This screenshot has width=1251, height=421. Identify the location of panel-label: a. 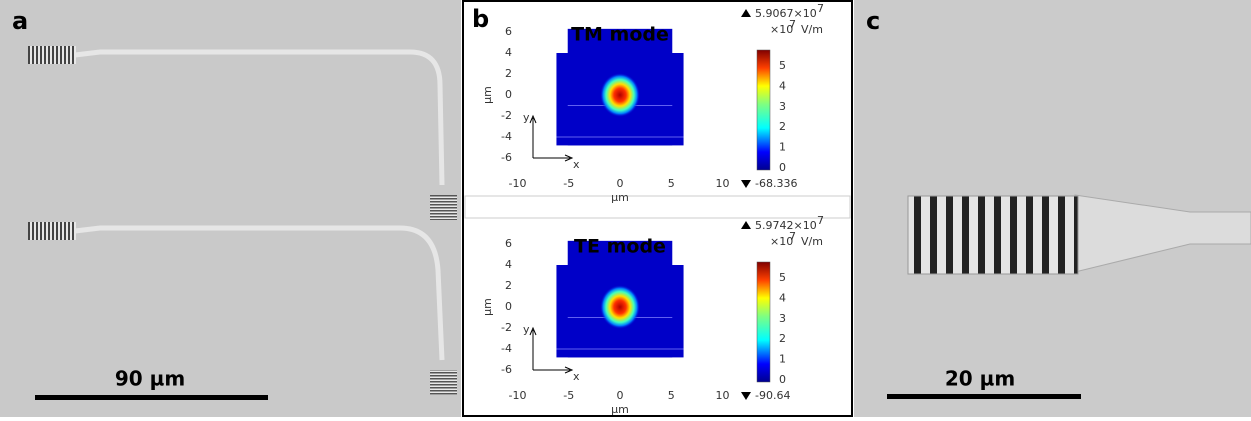
(20, 21).